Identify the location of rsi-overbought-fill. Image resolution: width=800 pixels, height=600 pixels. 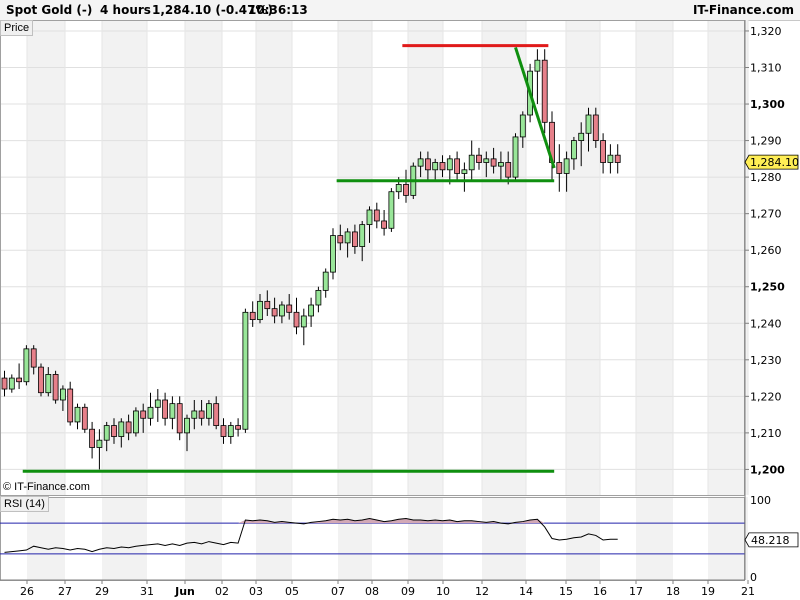
(311, 521).